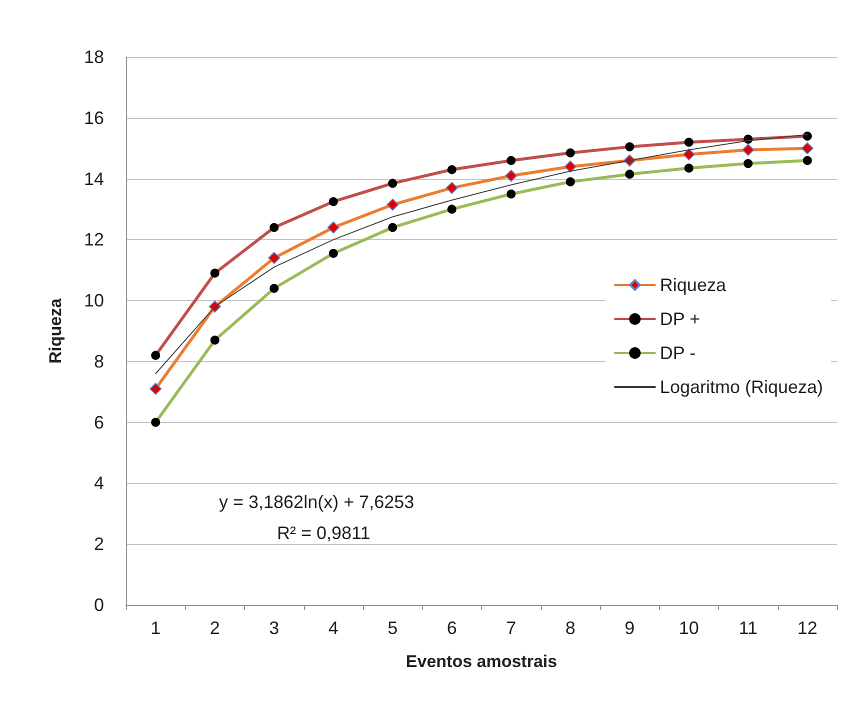 This screenshot has height=715, width=857. Describe the element at coordinates (323, 533) in the screenshot. I see `annotation: R² = 0,9811` at that location.